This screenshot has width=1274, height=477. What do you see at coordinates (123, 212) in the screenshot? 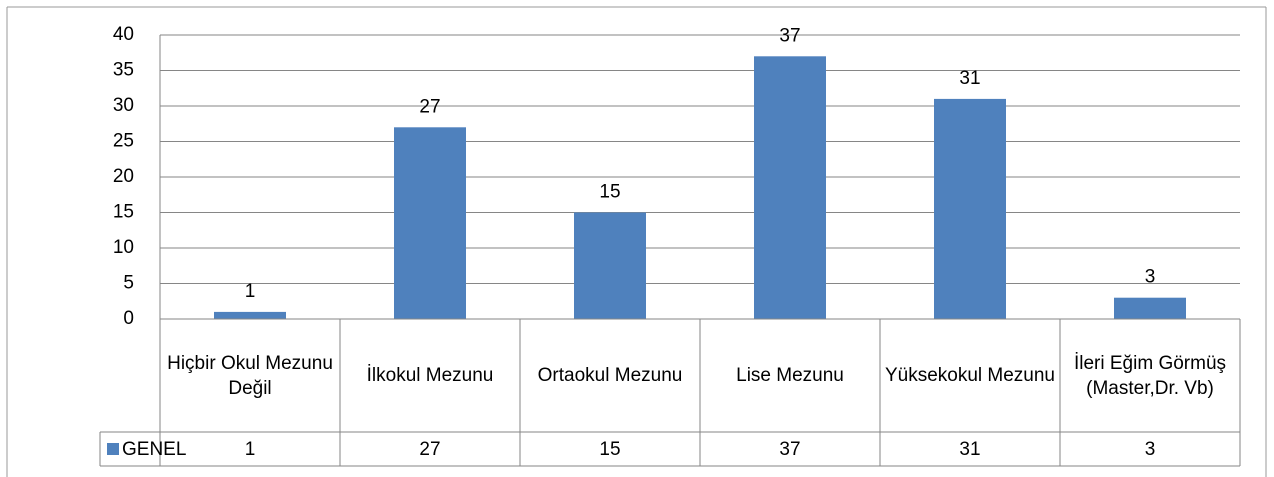
I see `y-tick-label: 15` at bounding box center [123, 212].